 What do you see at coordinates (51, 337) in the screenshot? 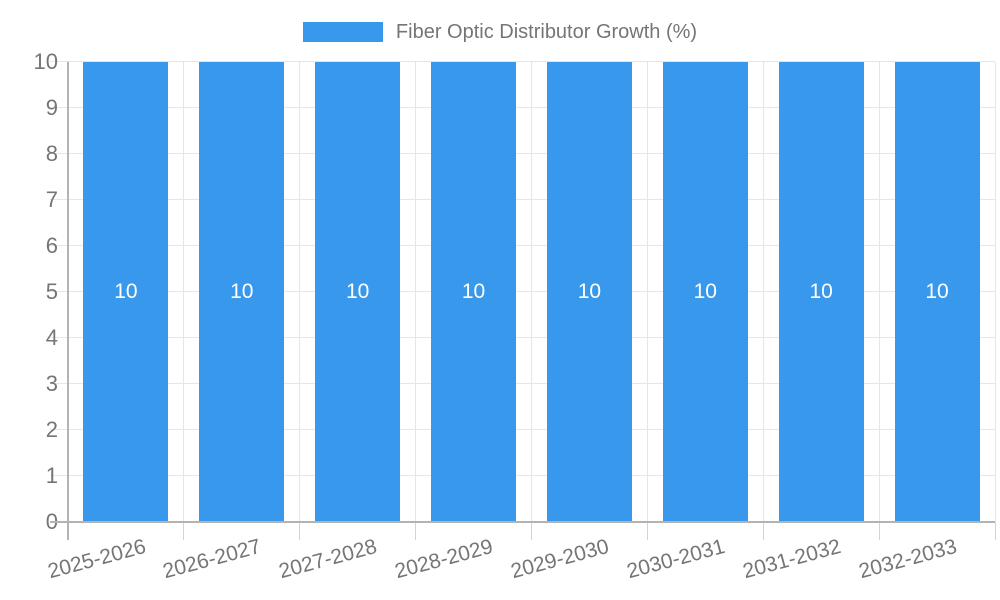
I see `y-tick-label: 4` at bounding box center [51, 337].